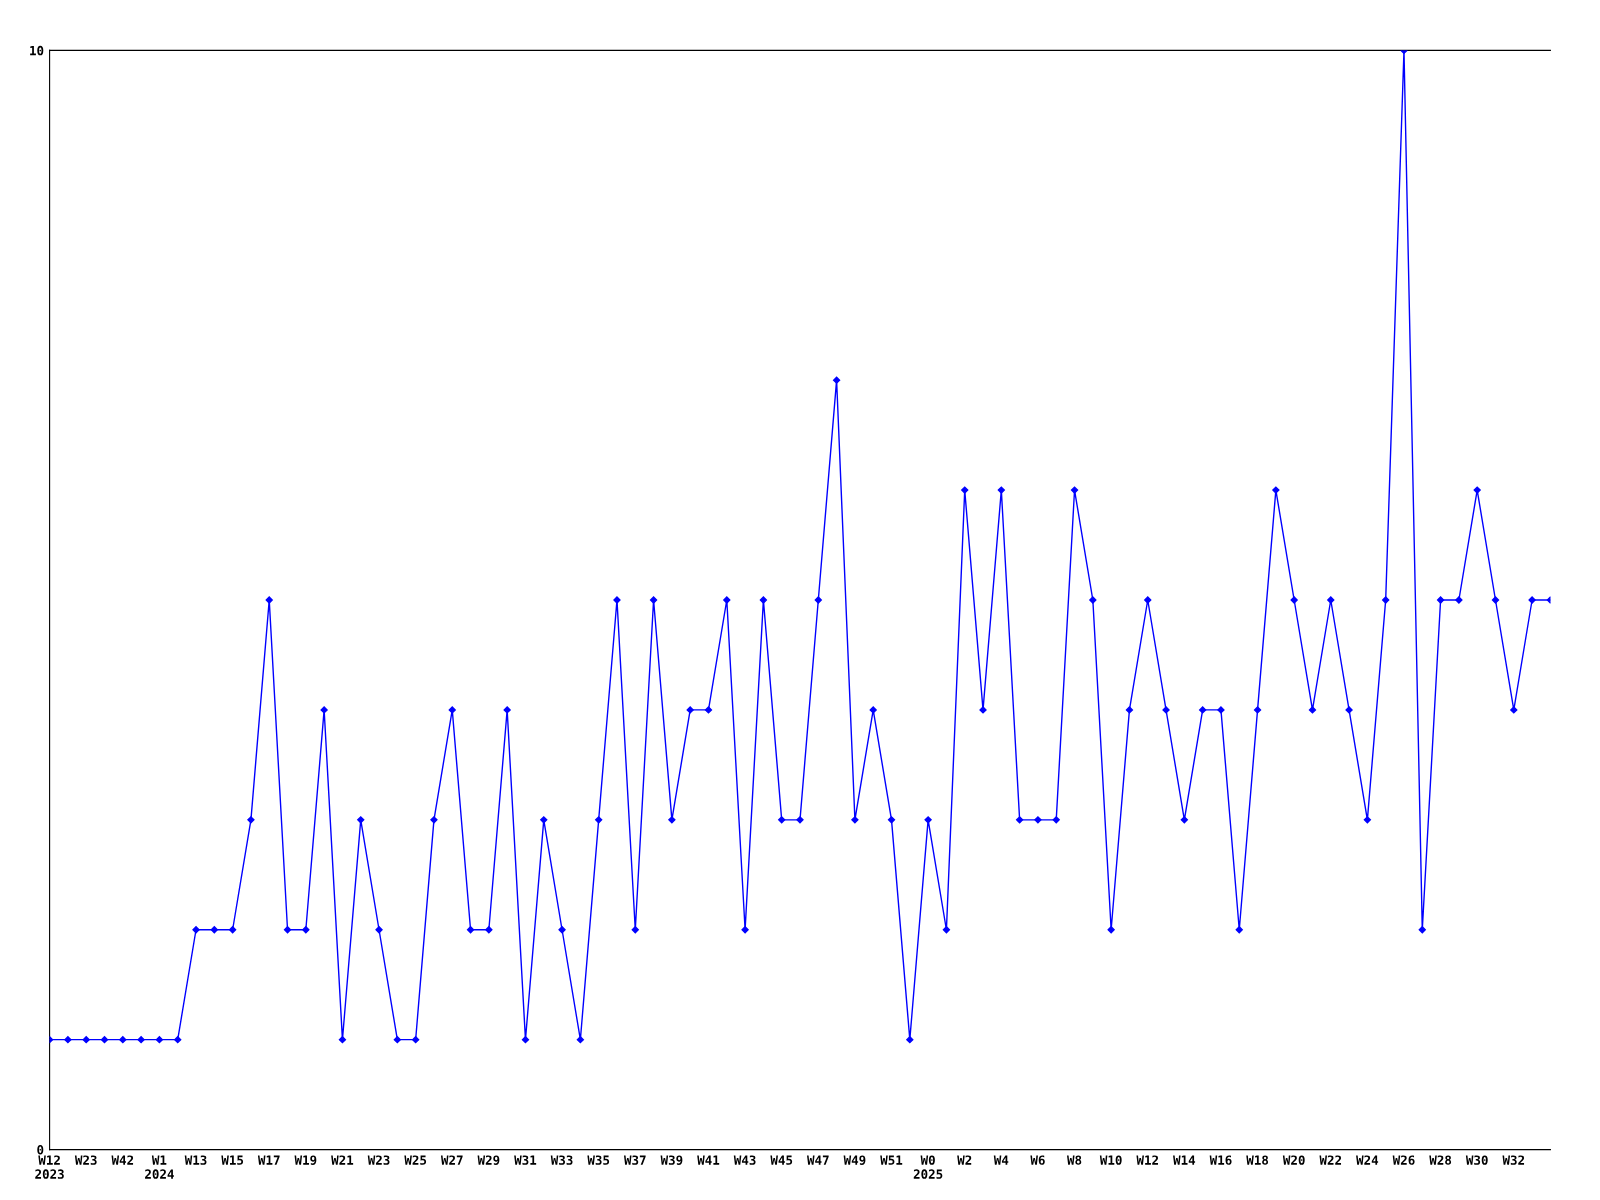 Image resolution: width=1600 pixels, height=1200 pixels. I want to click on x-tick-label: W32, so click(1513, 1160).